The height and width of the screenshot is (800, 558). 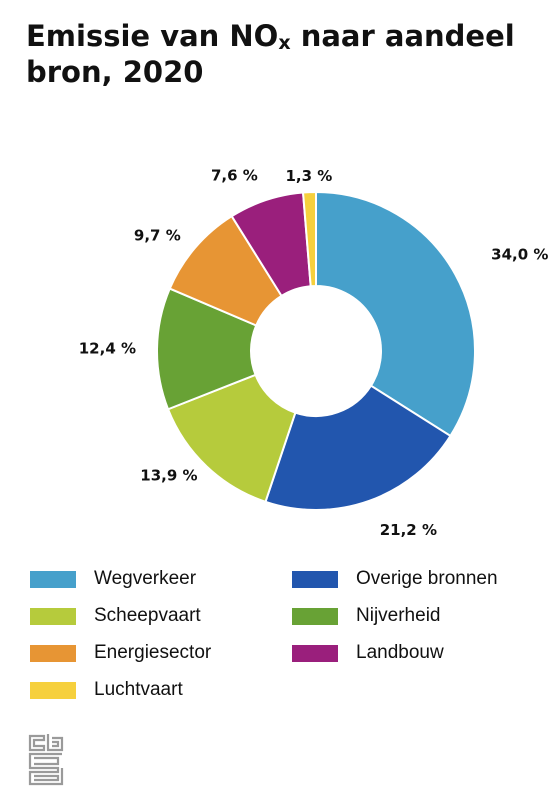 What do you see at coordinates (138, 689) in the screenshot?
I see `legend-label: Luchtvaart` at bounding box center [138, 689].